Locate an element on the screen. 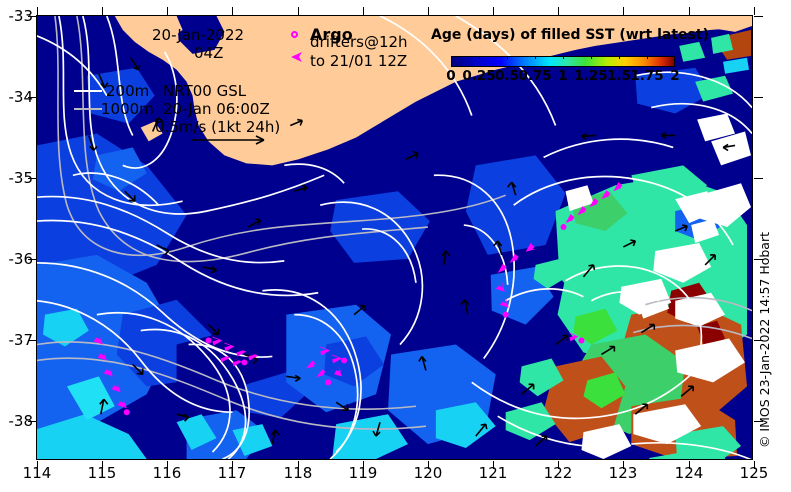 This screenshot has height=492, width=791. x-tick-label: 115 is located at coordinates (102, 473).